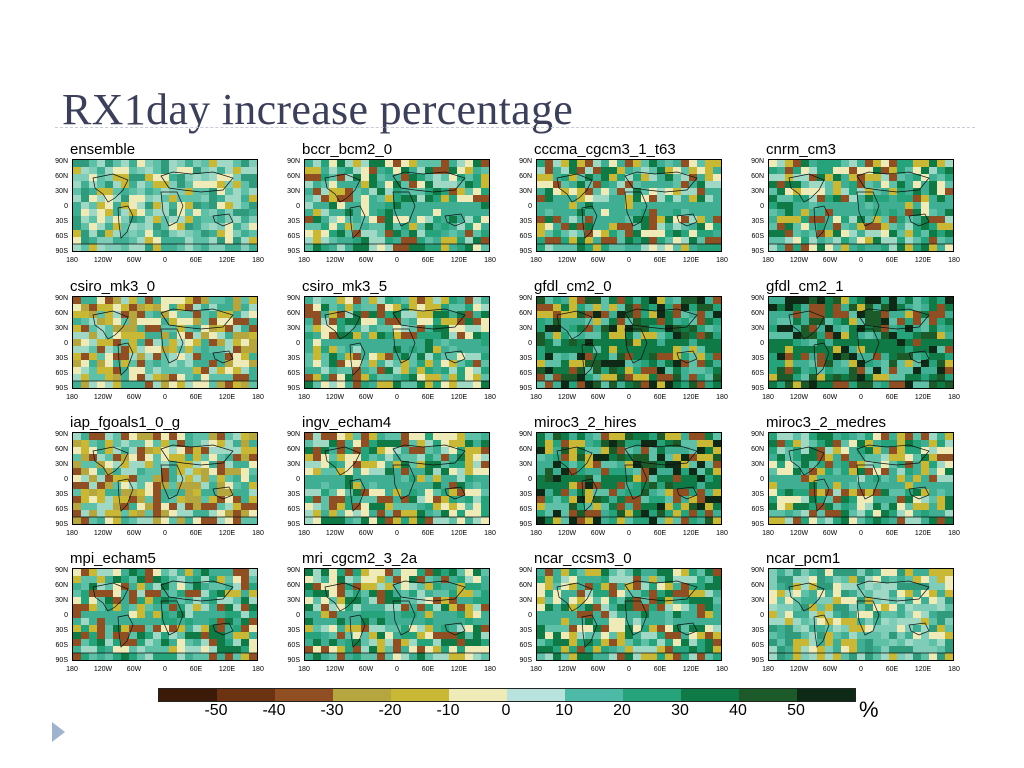 The width and height of the screenshot is (1024, 768). Describe the element at coordinates (390, 710) in the screenshot. I see `colorbar-tick-label: -20` at that location.